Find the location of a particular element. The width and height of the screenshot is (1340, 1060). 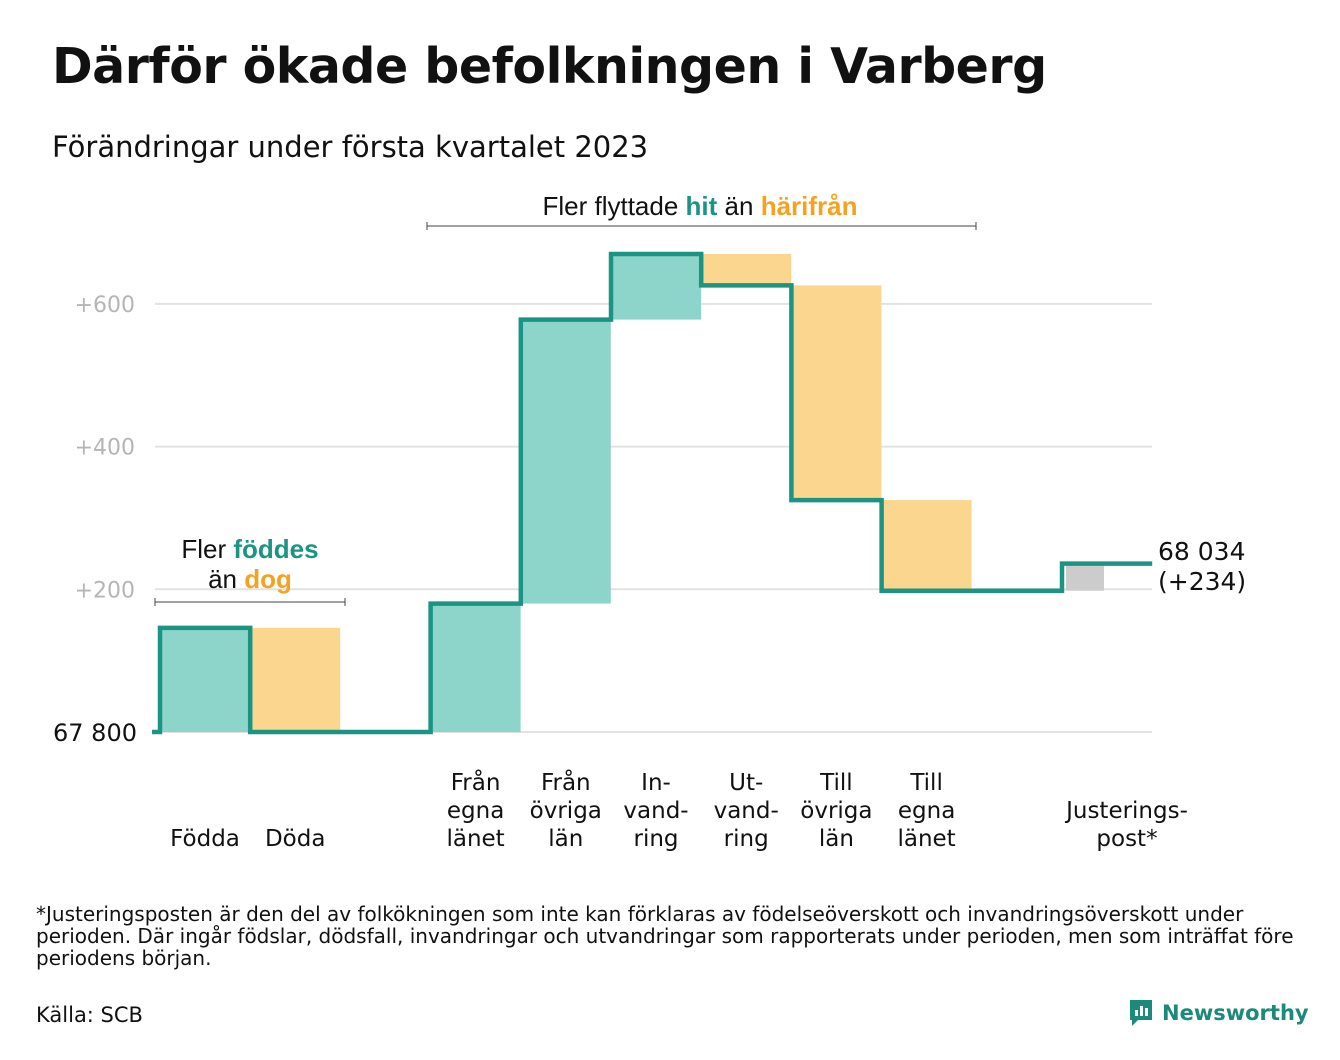

newsworthy-logo-text: Newsworthy is located at coordinates (1235, 1013).